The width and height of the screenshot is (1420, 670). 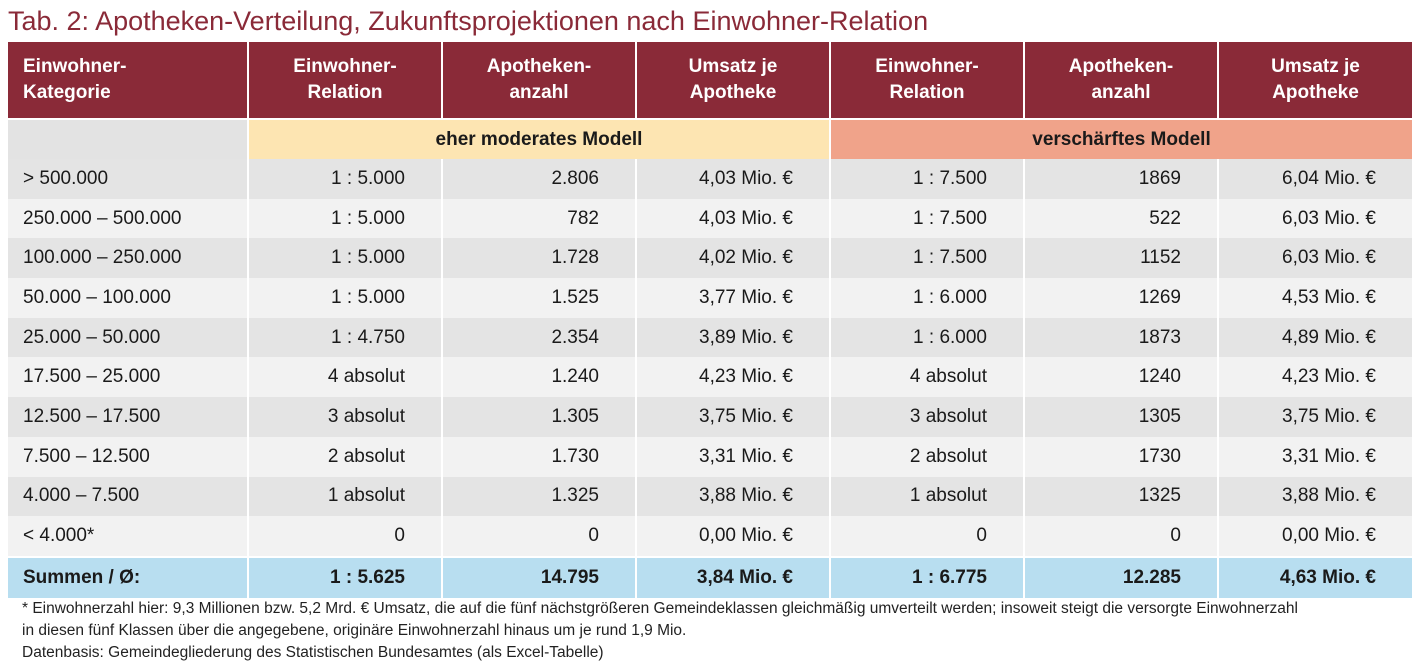 I want to click on strict-count-cell: 1305, so click(x=1122, y=417).